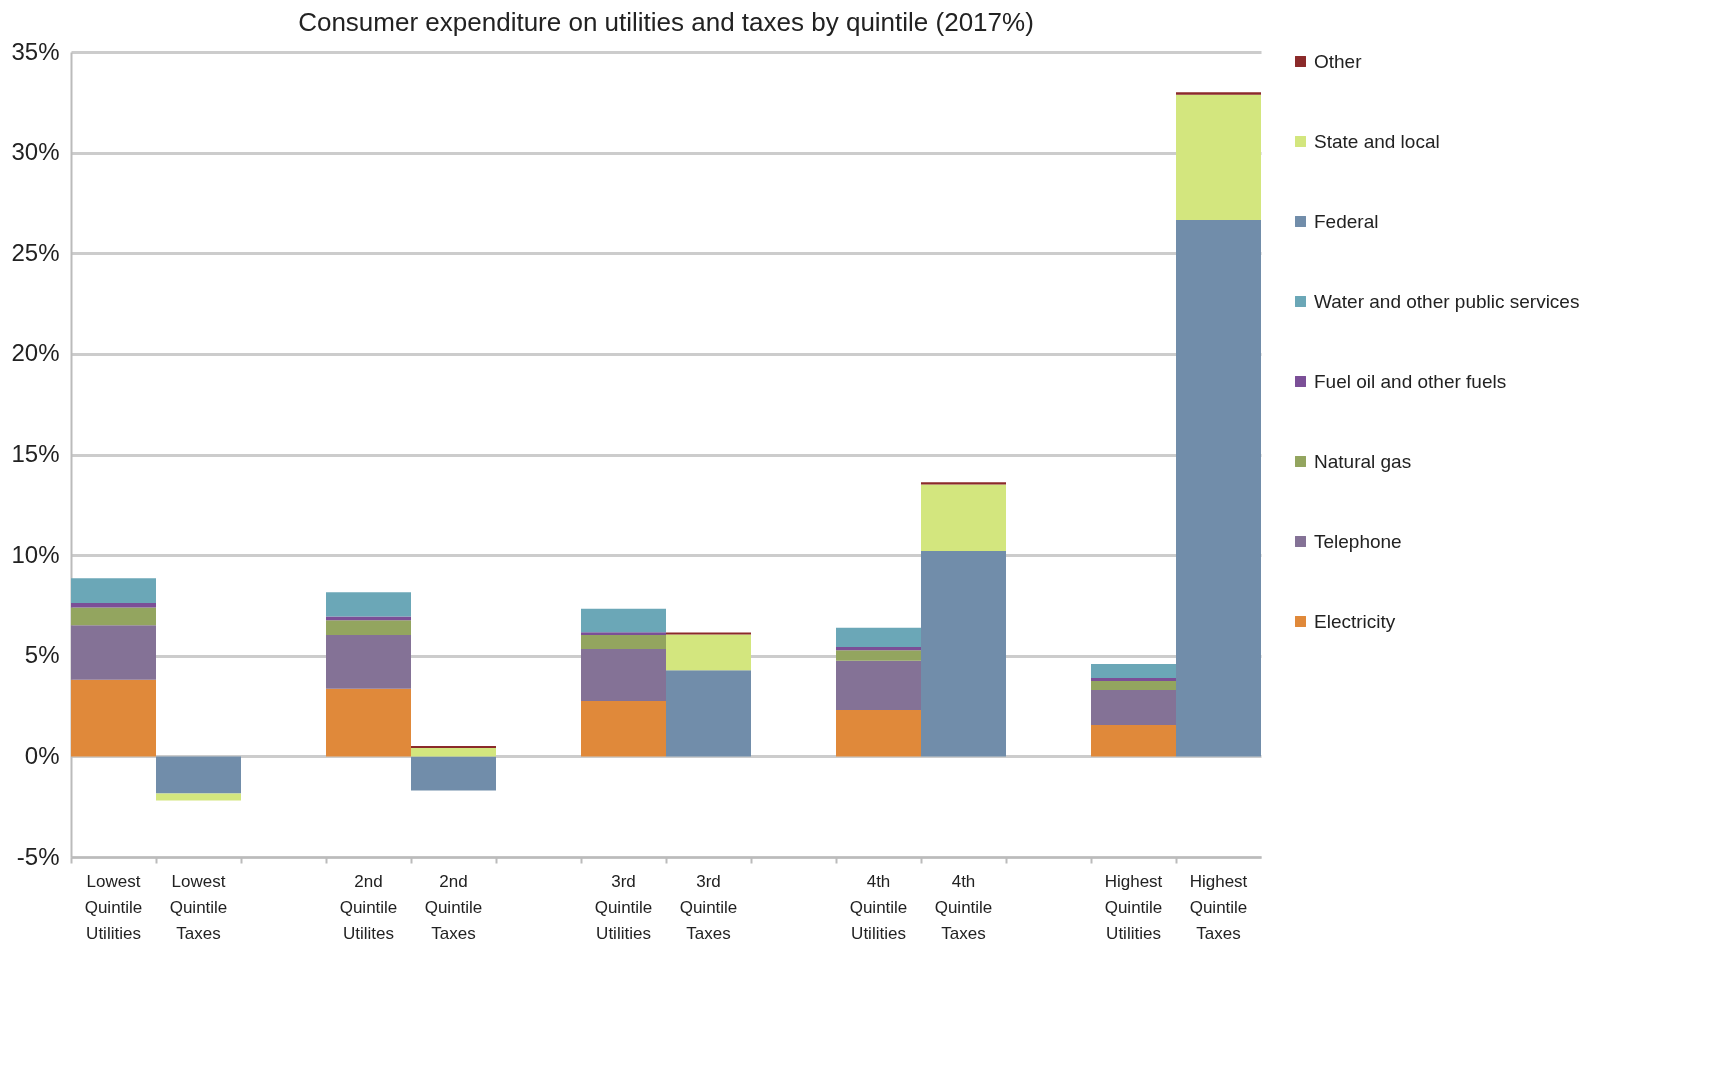 The image size is (1716, 1072). What do you see at coordinates (35, 152) in the screenshot?
I see `y-tick-label: 30%` at bounding box center [35, 152].